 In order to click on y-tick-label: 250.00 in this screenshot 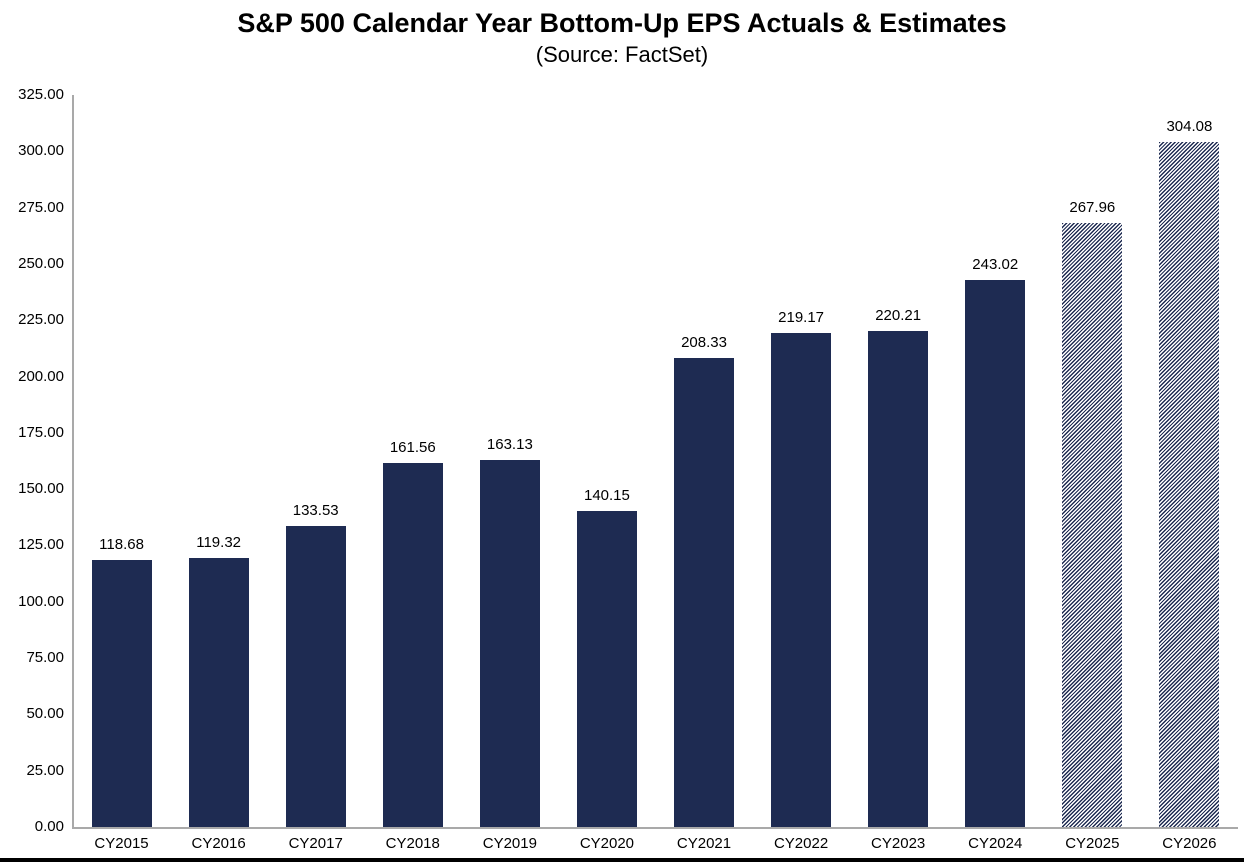, I will do `click(41, 263)`.